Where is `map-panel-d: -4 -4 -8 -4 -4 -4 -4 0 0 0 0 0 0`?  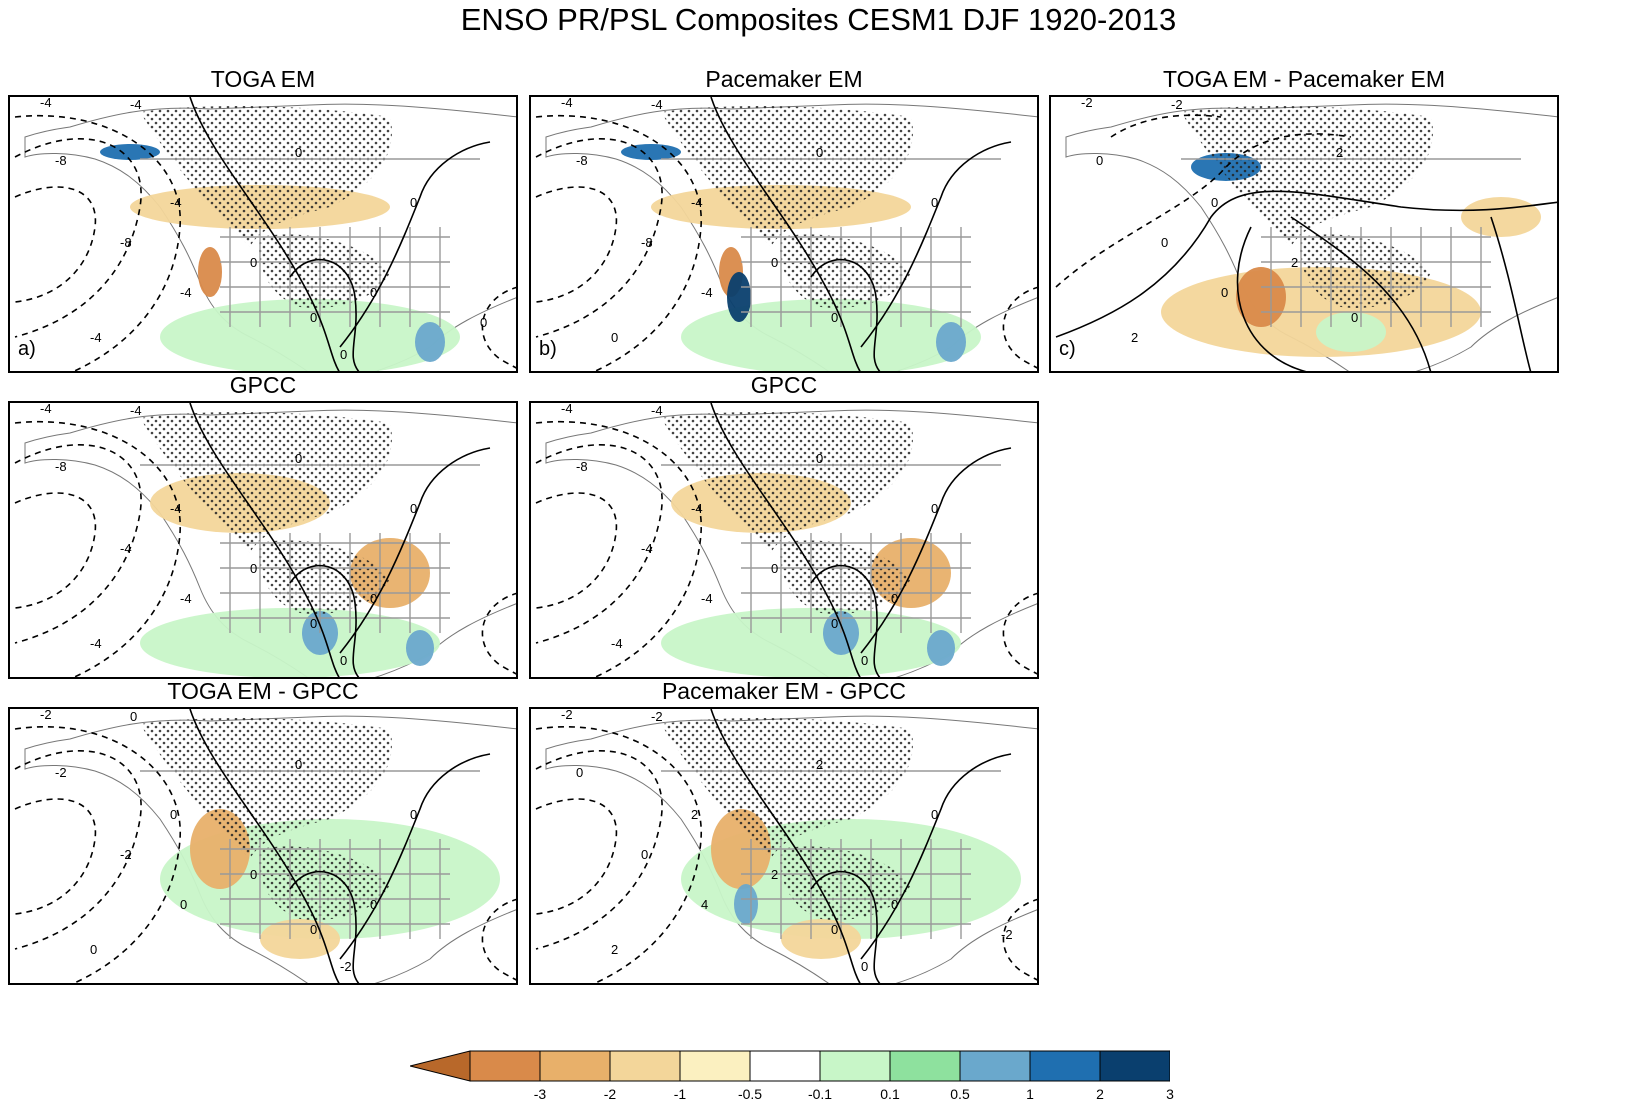
map-panel-d: -4 -4 -8 -4 -4 -4 -4 0 0 0 0 0 0 is located at coordinates (263, 540).